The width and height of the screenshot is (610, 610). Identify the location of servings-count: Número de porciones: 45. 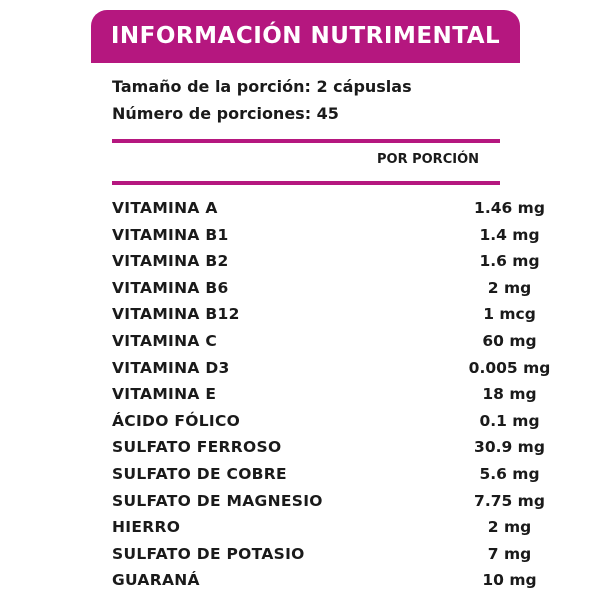
(225, 113).